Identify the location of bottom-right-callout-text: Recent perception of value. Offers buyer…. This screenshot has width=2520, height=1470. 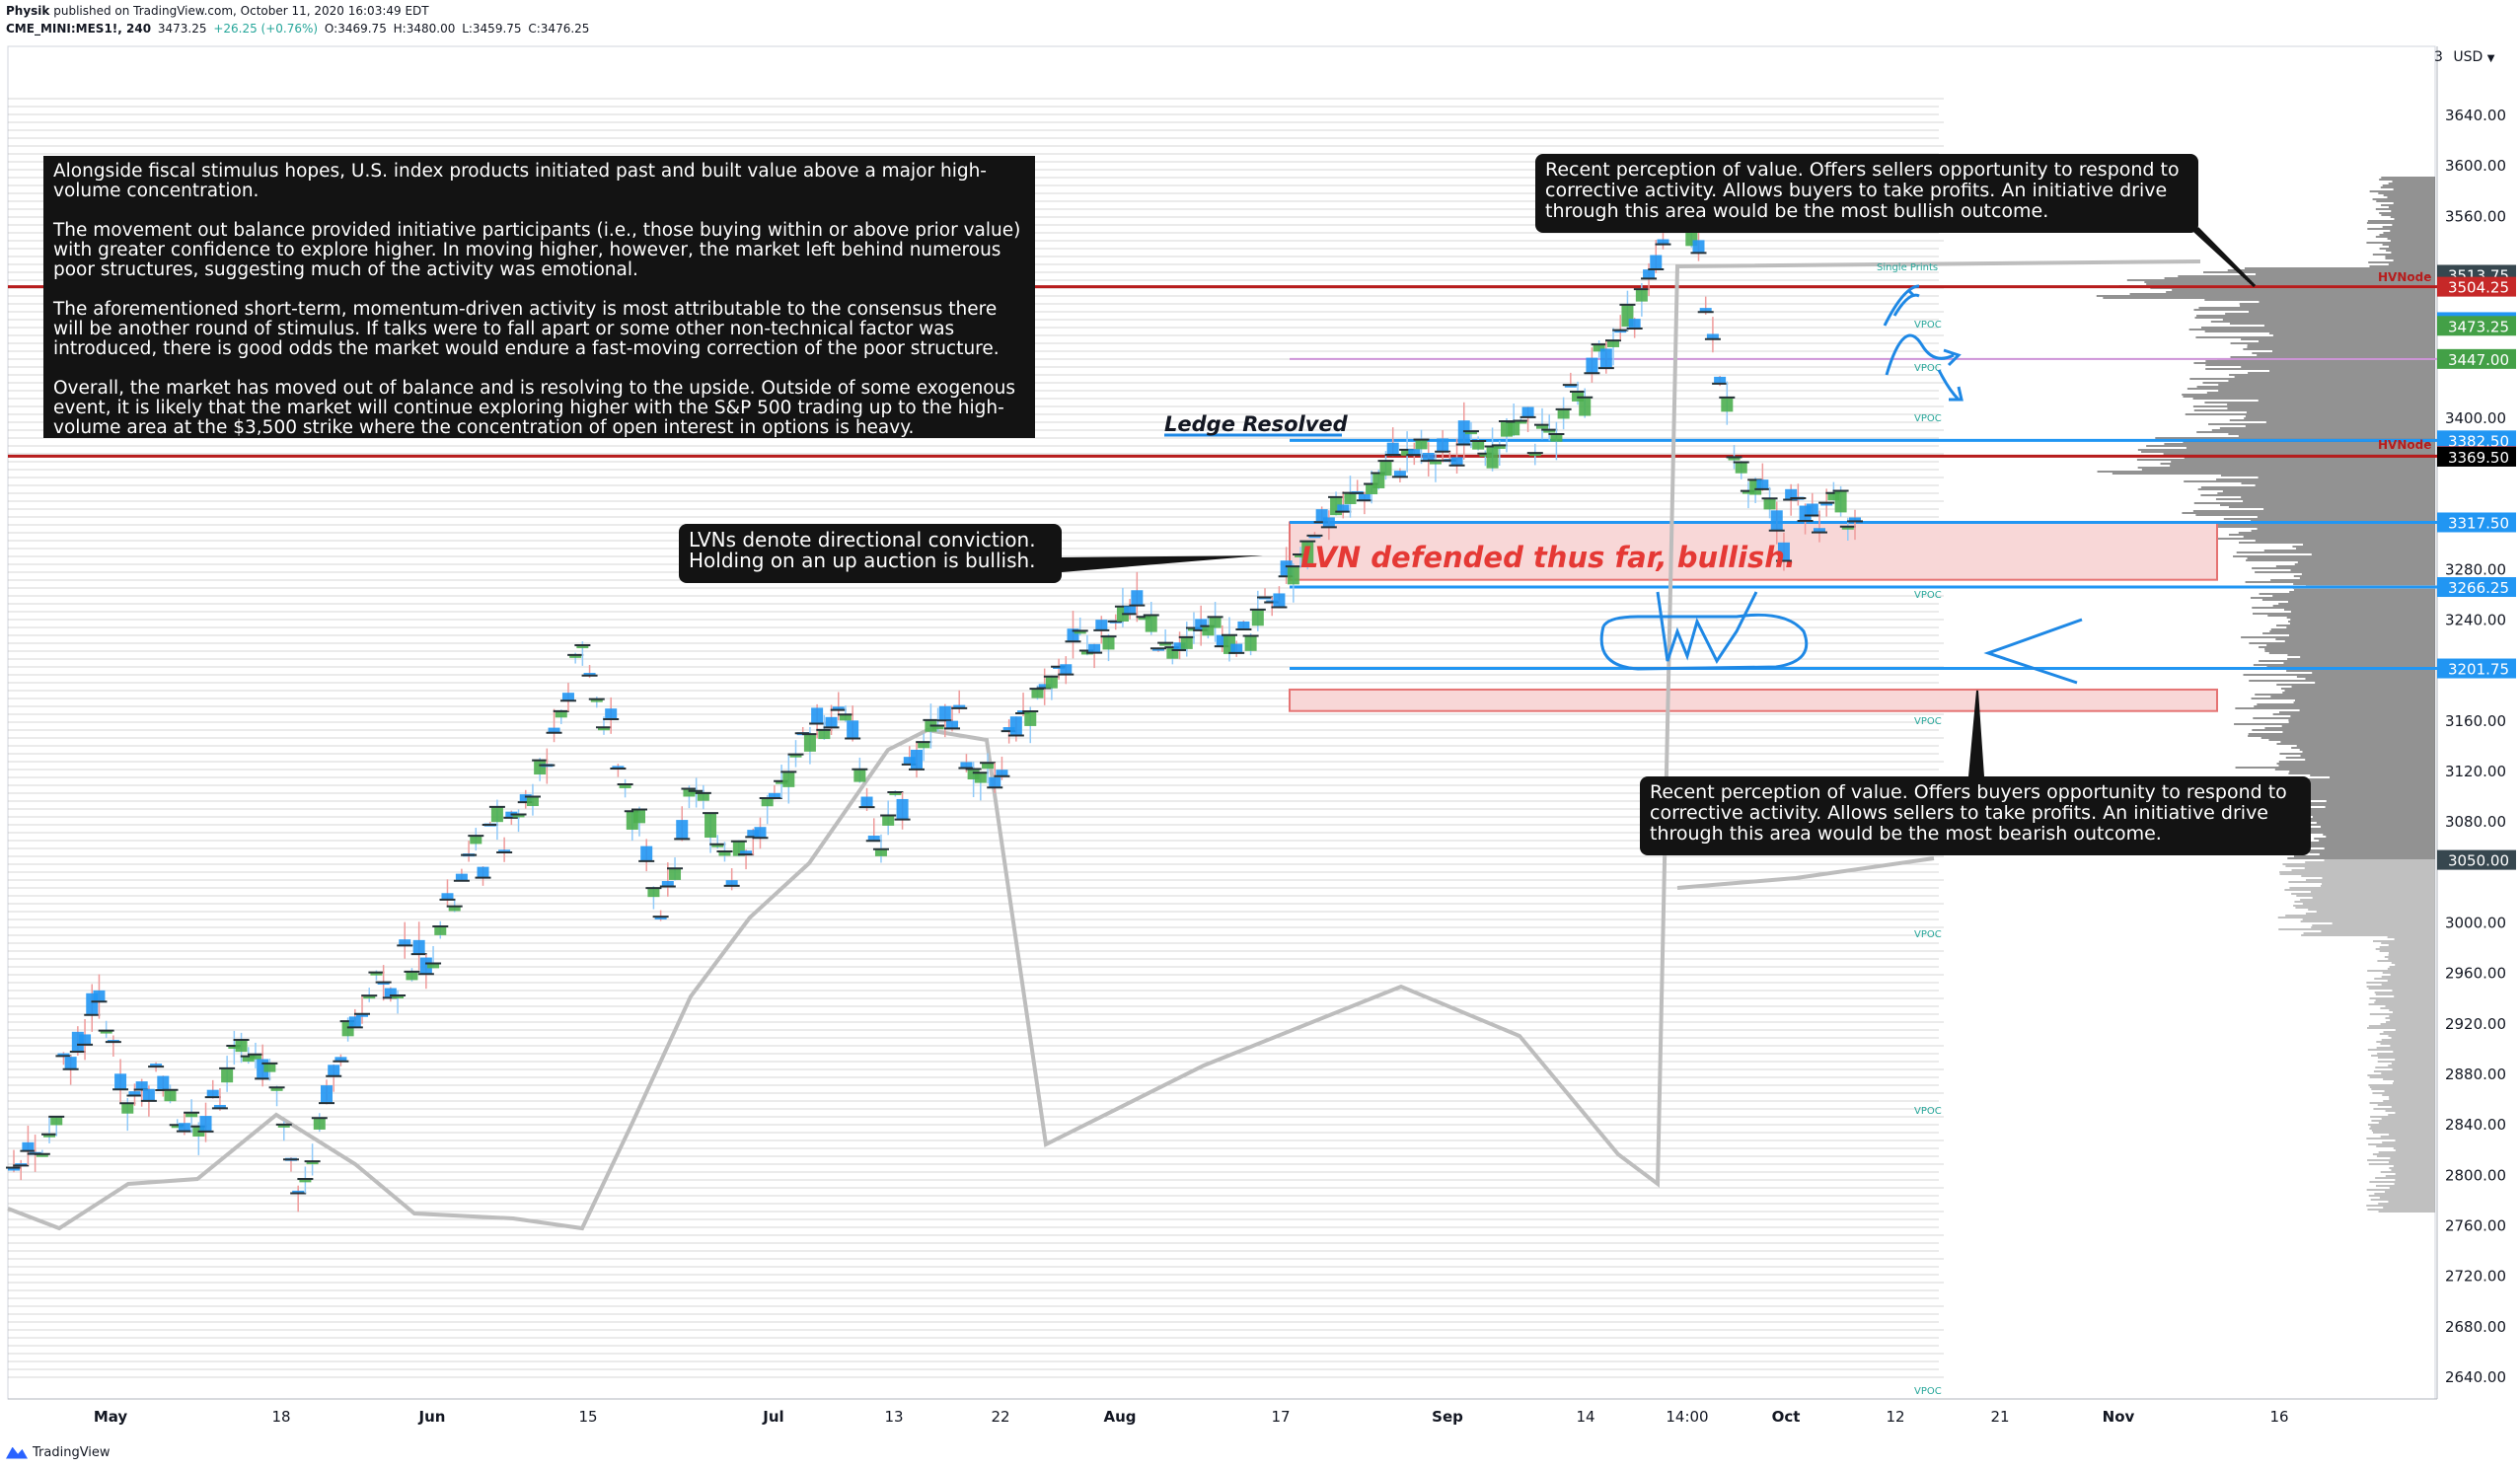
(1968, 813).